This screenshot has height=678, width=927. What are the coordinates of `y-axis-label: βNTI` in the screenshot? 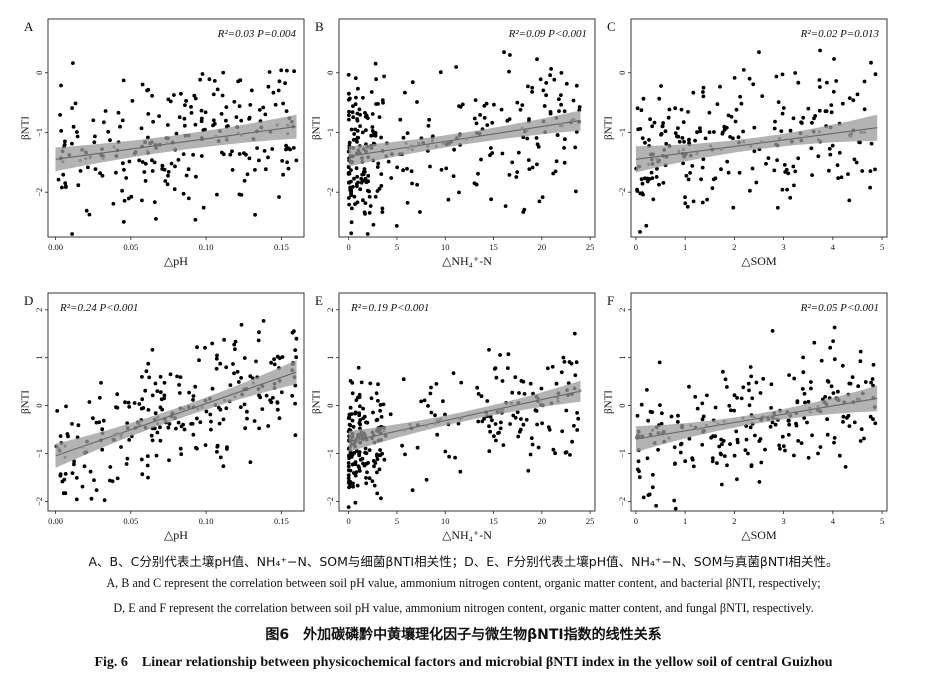 It's located at (26, 128).